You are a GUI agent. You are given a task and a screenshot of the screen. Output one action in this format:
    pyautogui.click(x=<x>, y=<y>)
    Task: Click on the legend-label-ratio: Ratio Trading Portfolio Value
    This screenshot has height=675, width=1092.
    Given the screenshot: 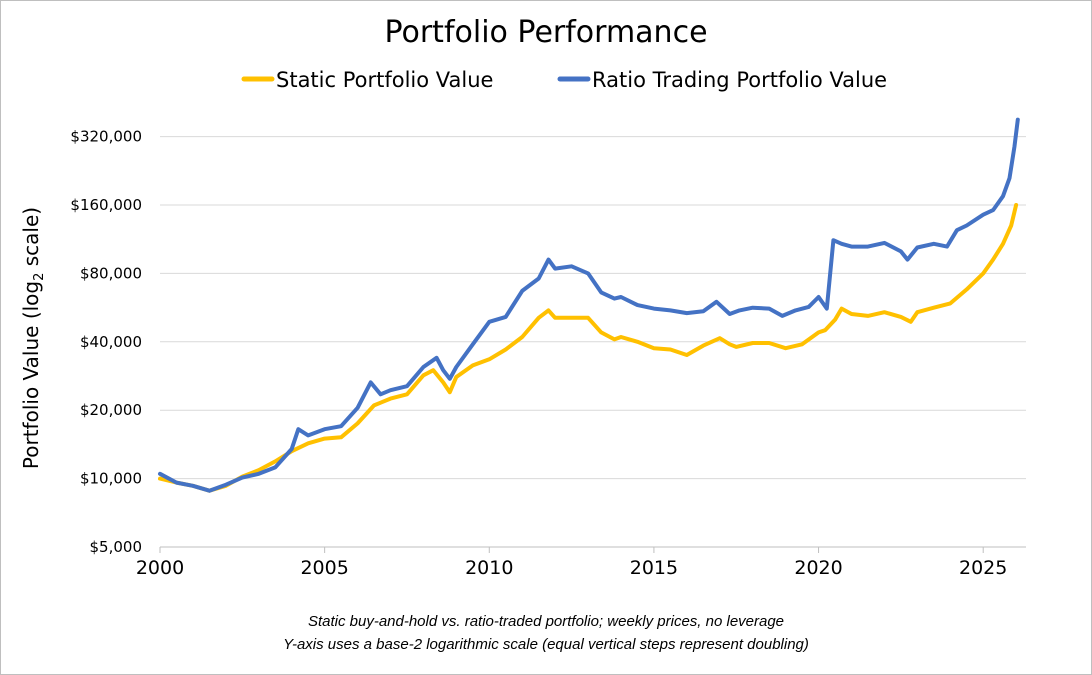 What is the action you would take?
    pyautogui.click(x=739, y=80)
    